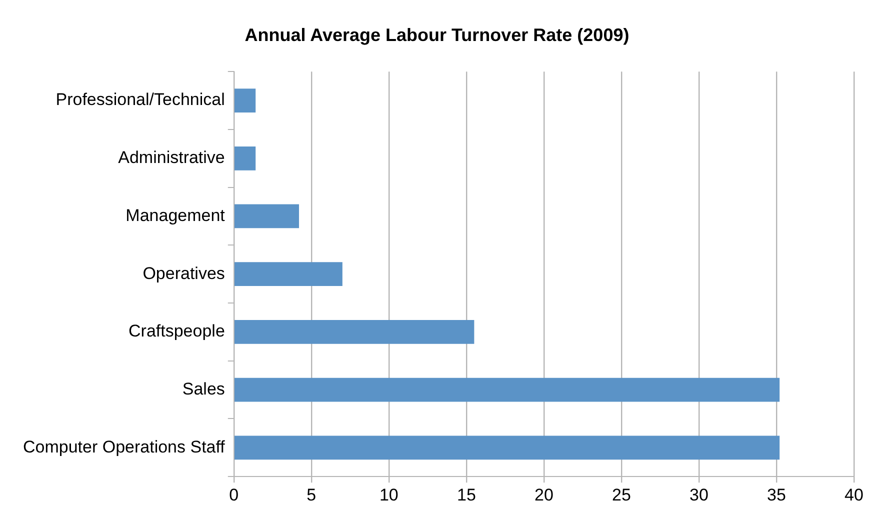  Describe the element at coordinates (176, 215) in the screenshot. I see `y-tick-label: Management` at that location.